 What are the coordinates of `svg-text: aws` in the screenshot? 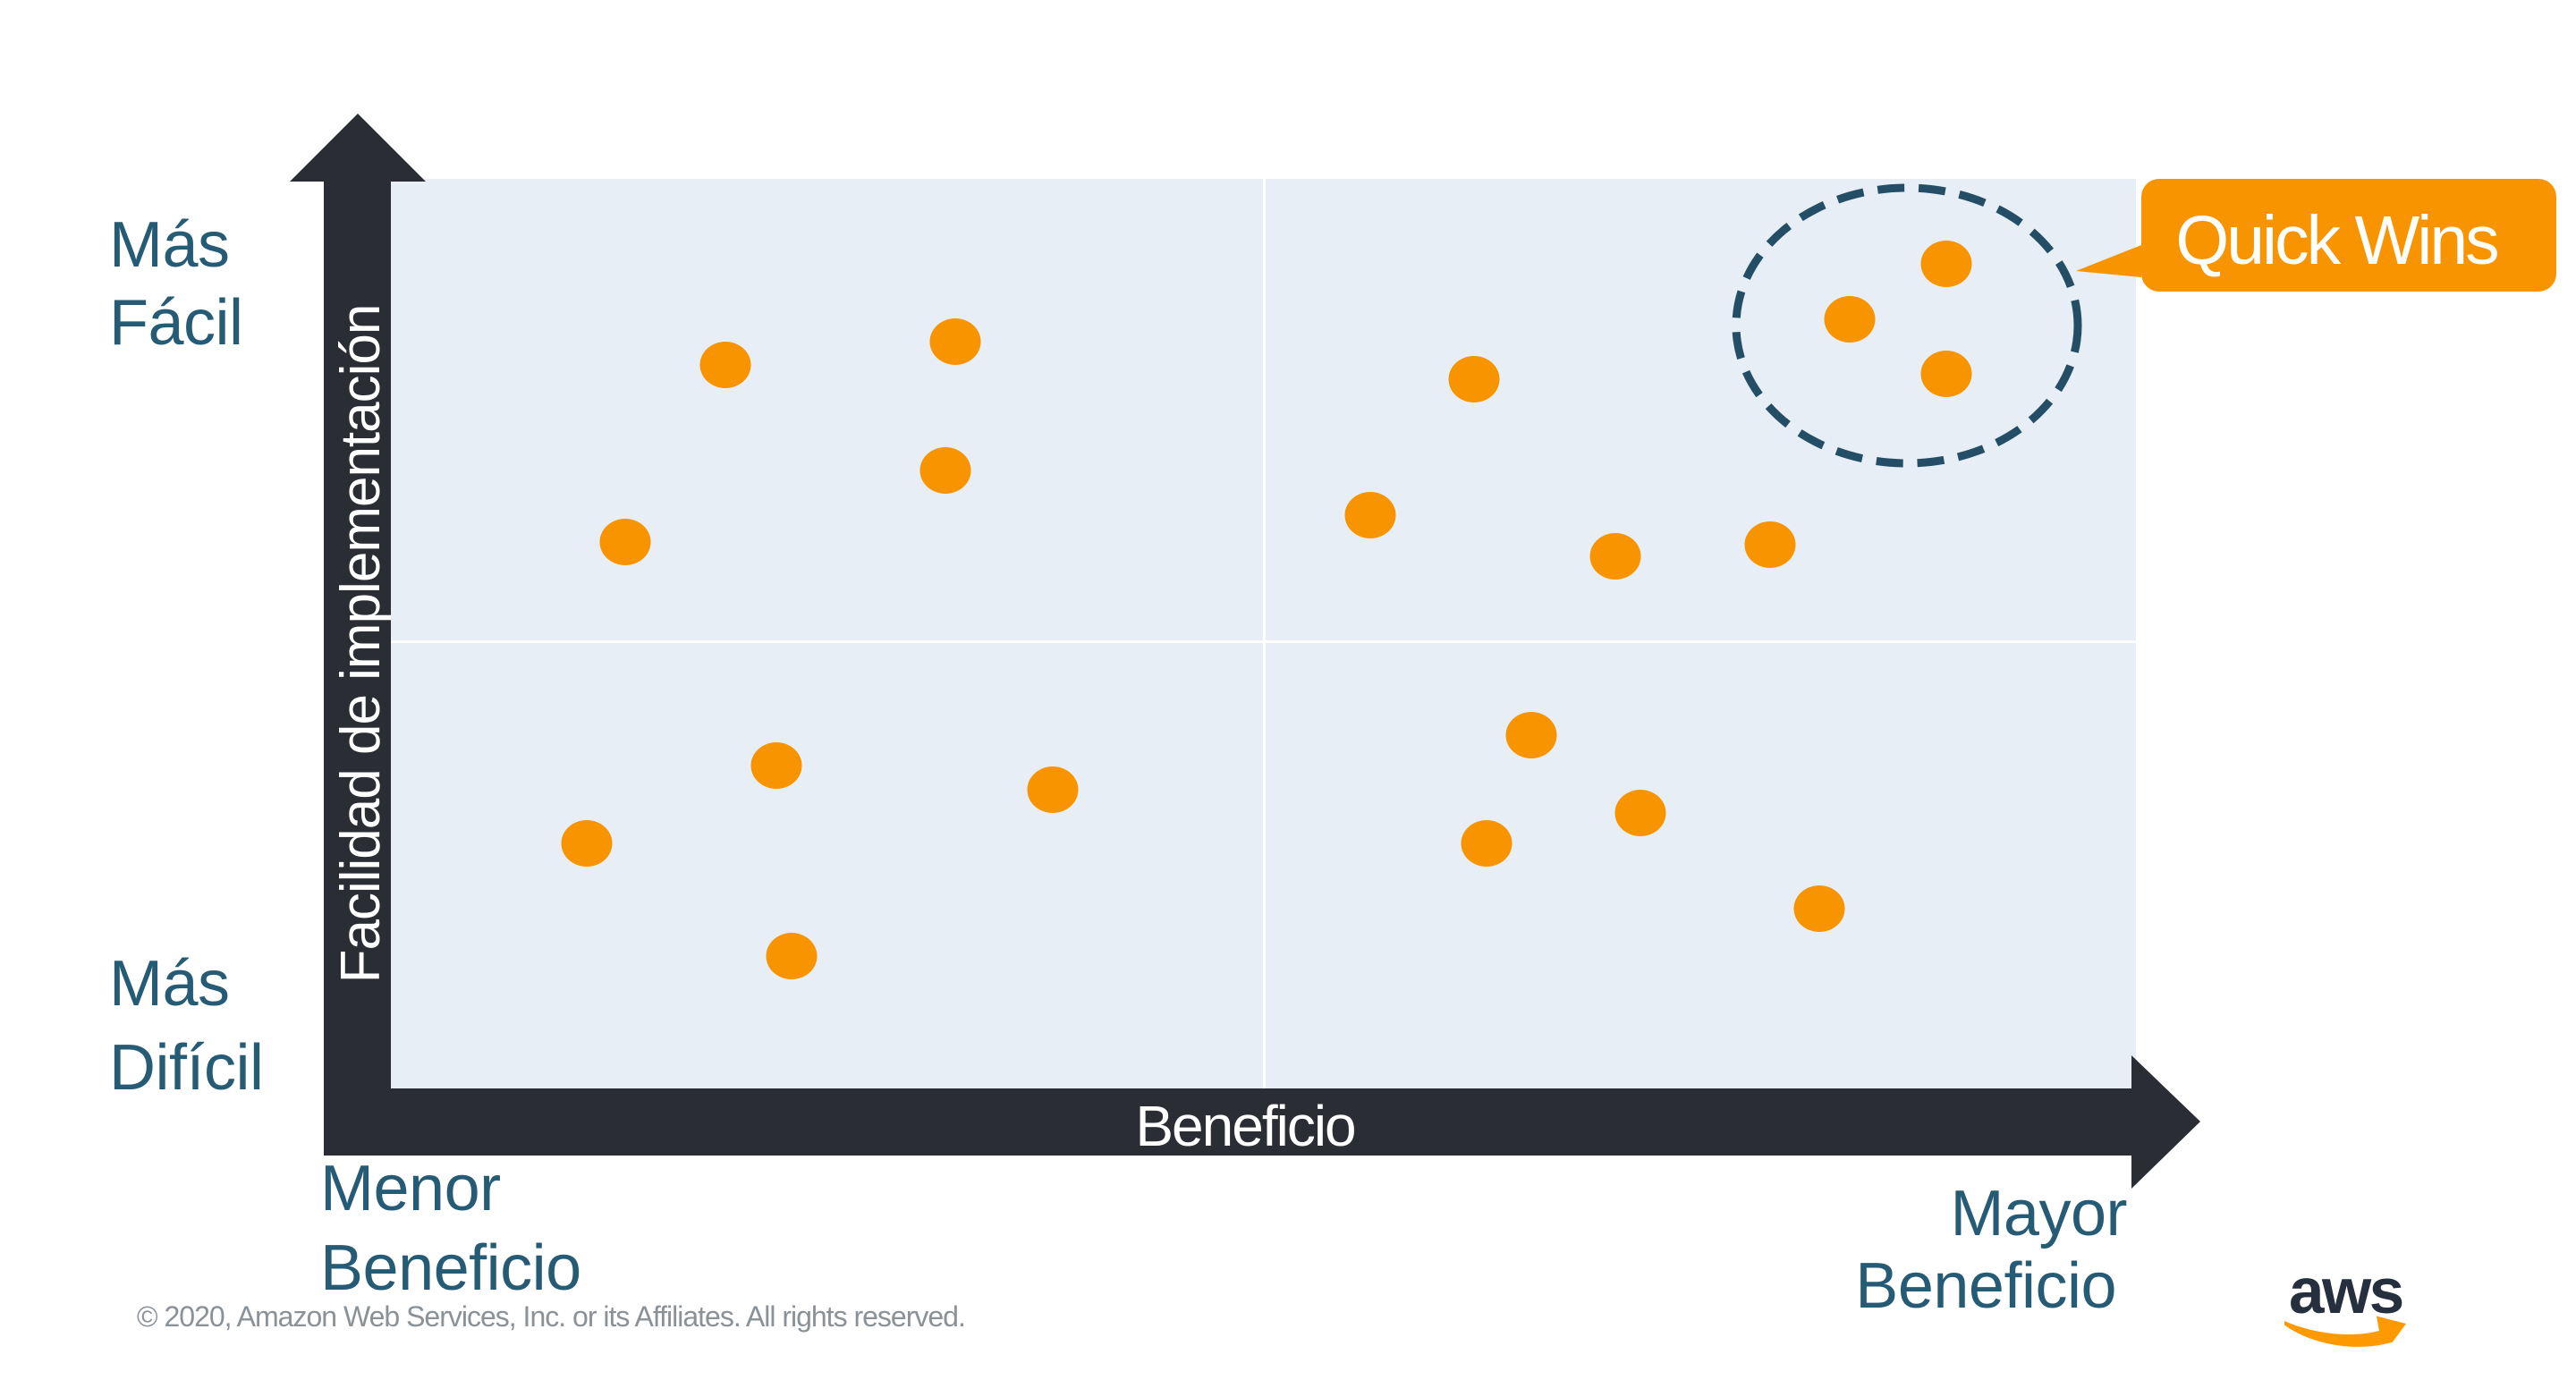 It's located at (2345, 1292).